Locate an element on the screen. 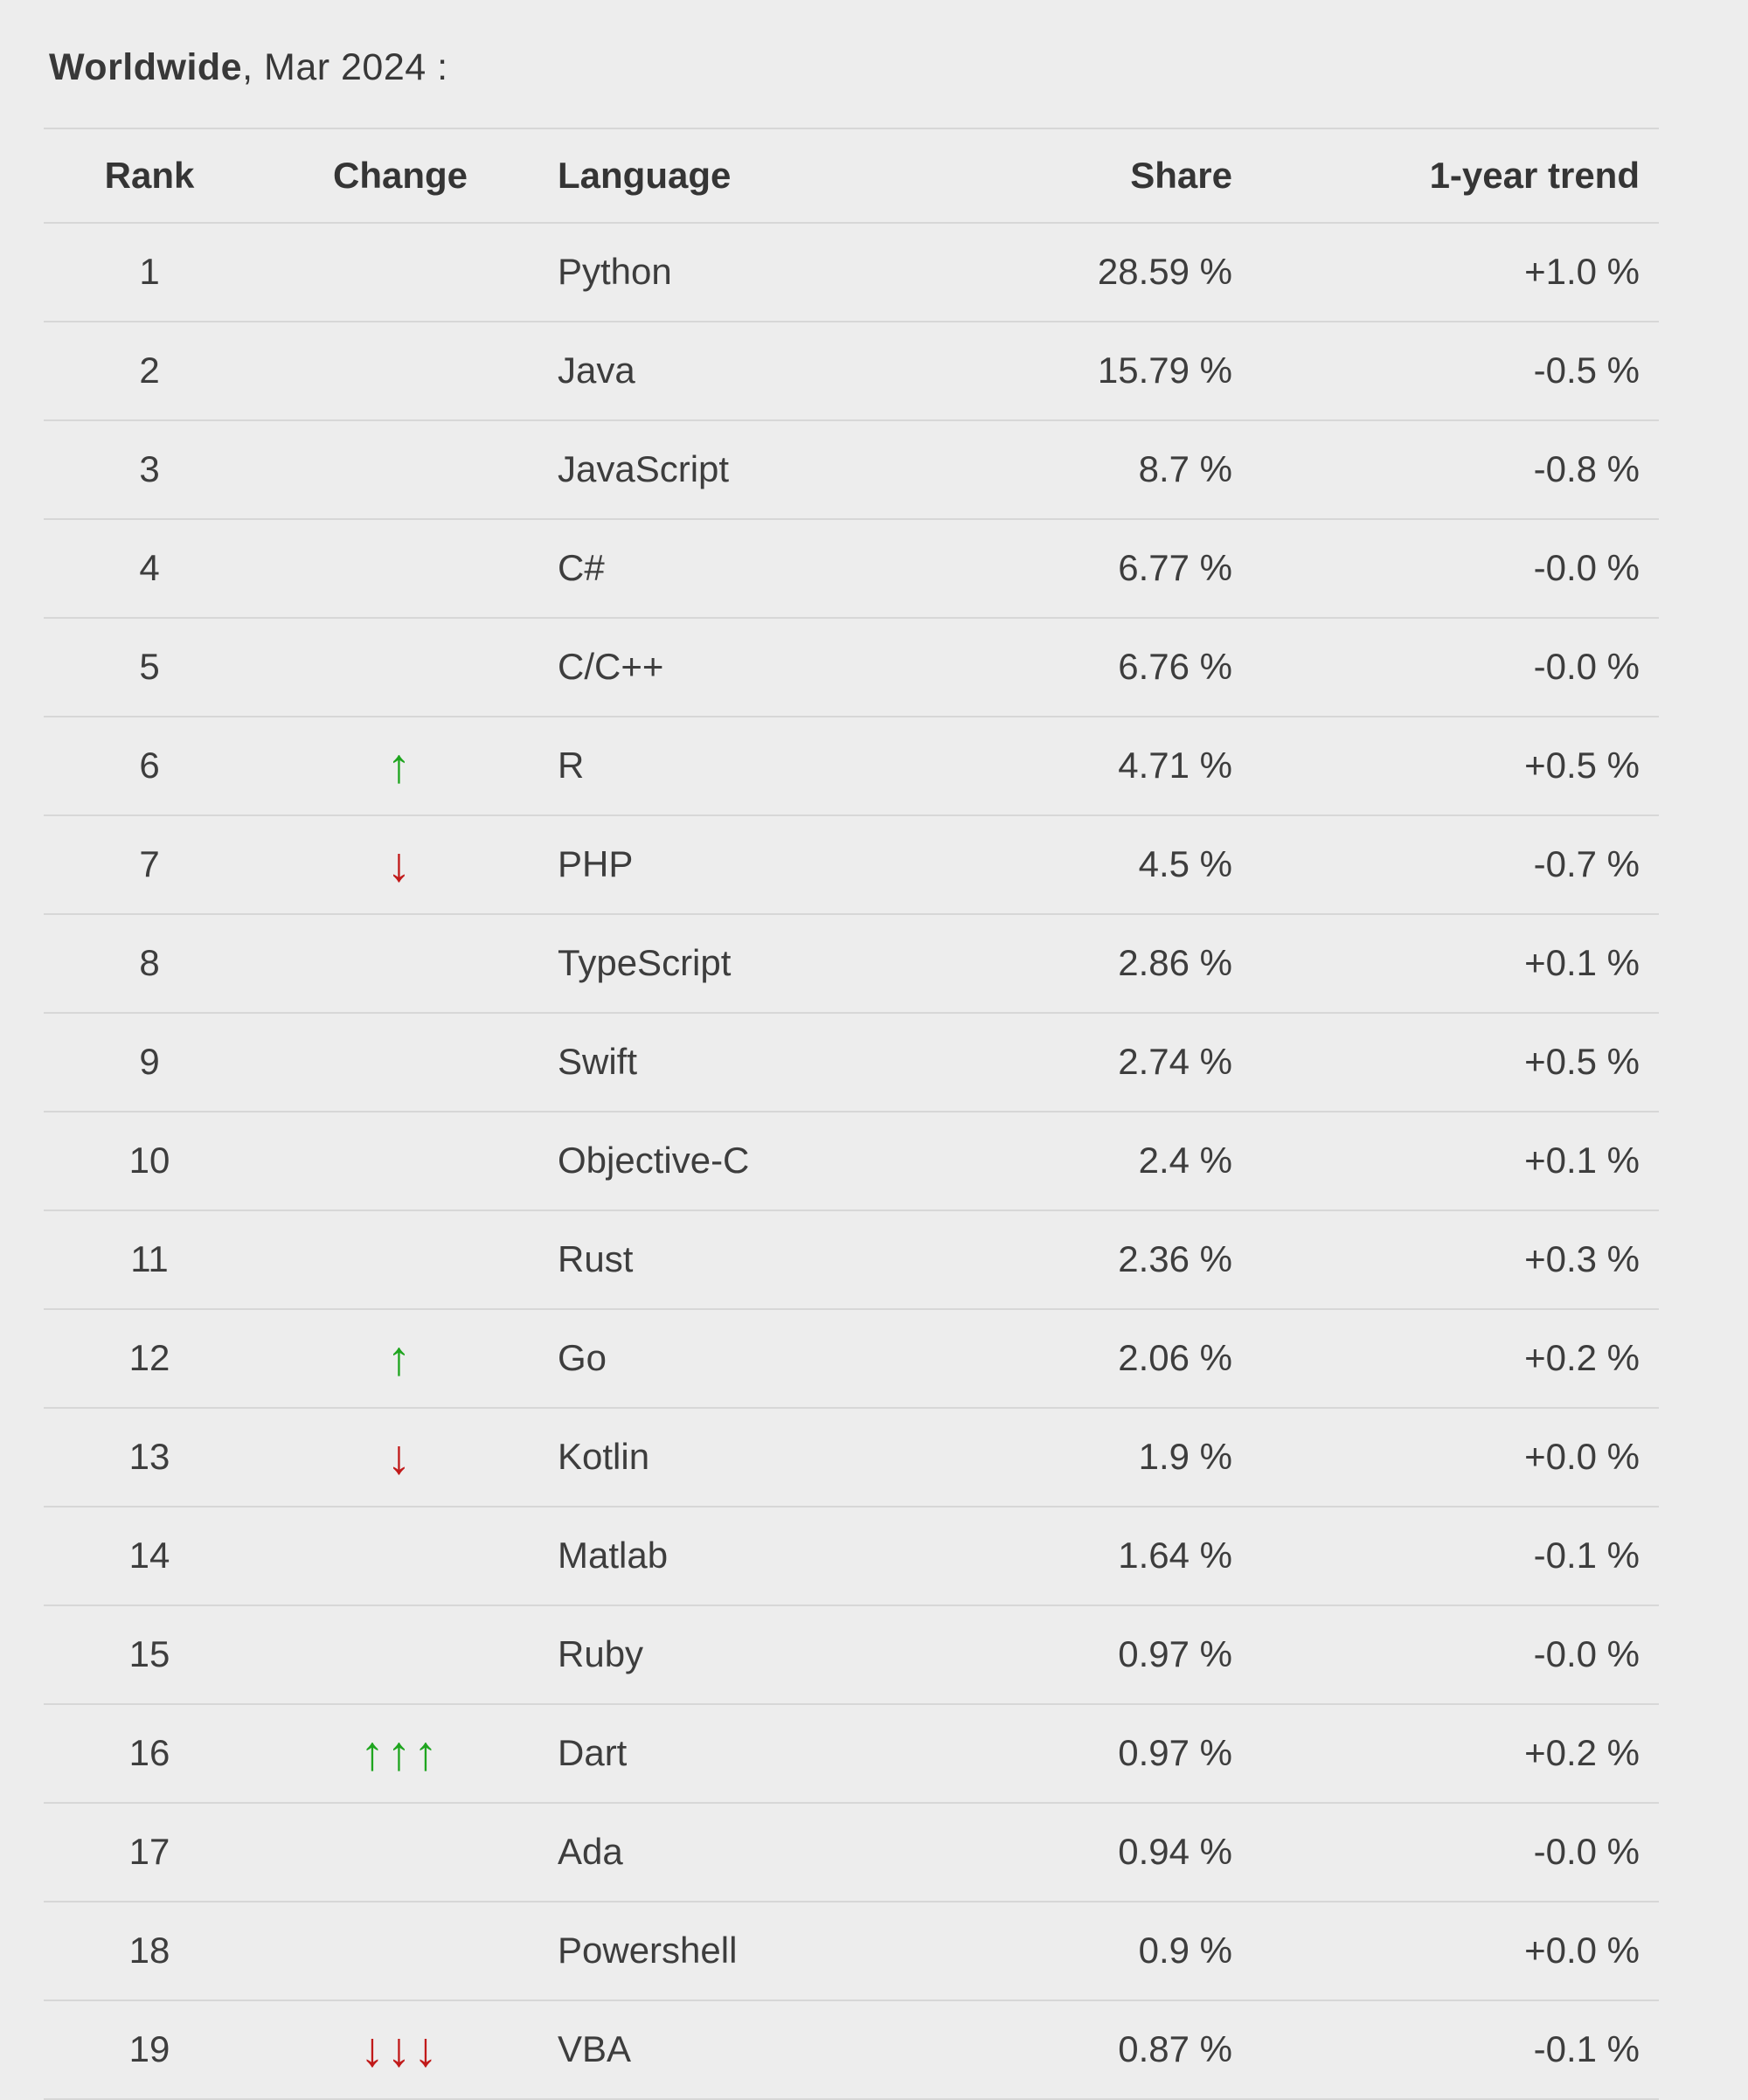 The image size is (1748, 2100). rank-cell: 11 is located at coordinates (149, 1259).